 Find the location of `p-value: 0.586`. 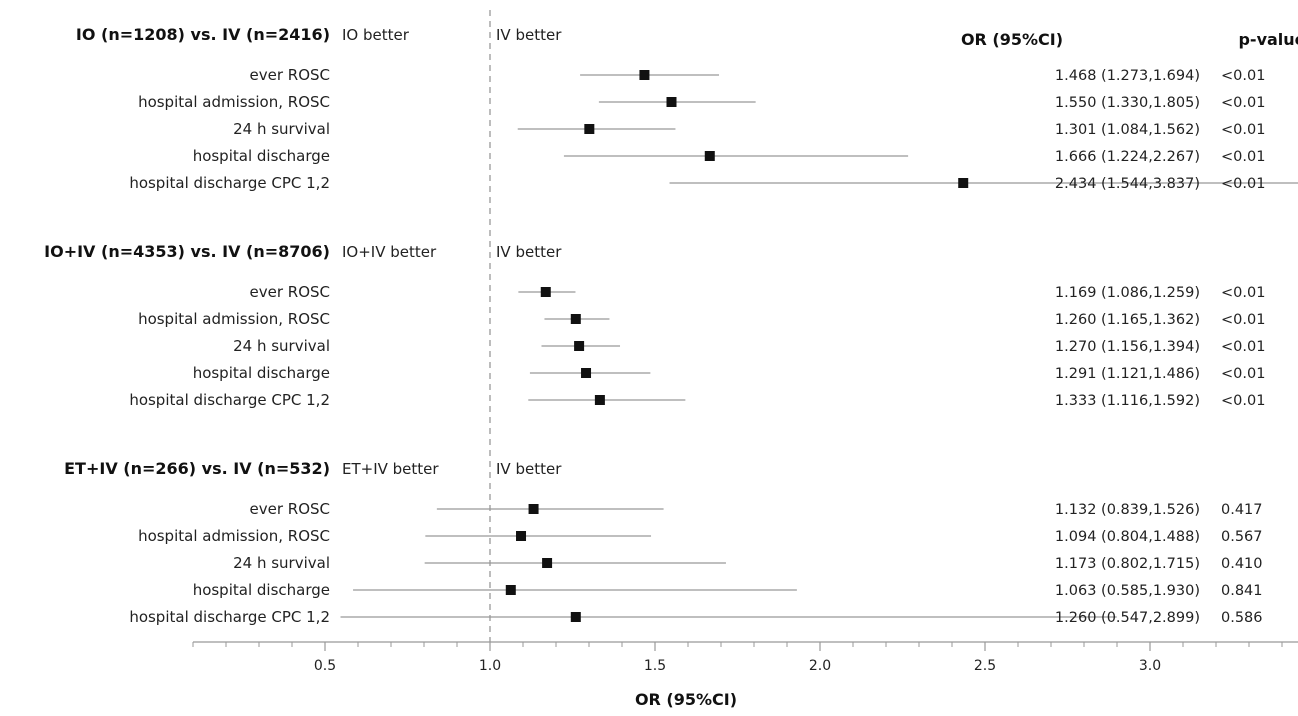

p-value: 0.586 is located at coordinates (1242, 618).